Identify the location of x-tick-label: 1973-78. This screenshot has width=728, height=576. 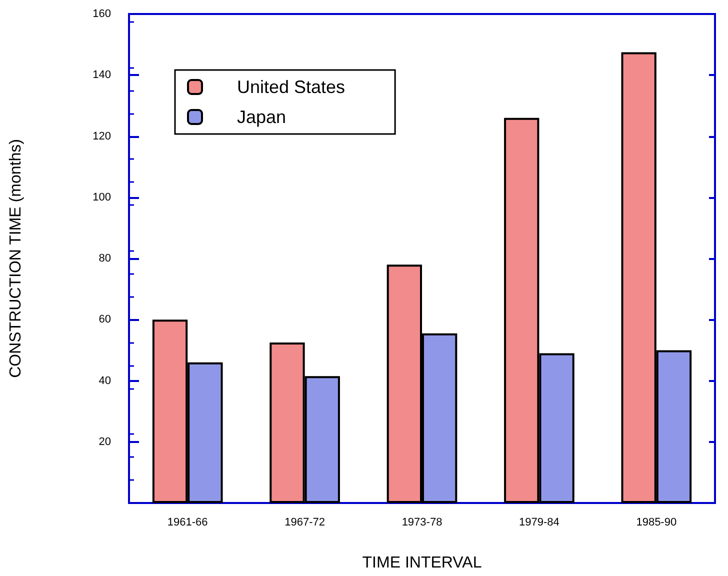
(422, 522).